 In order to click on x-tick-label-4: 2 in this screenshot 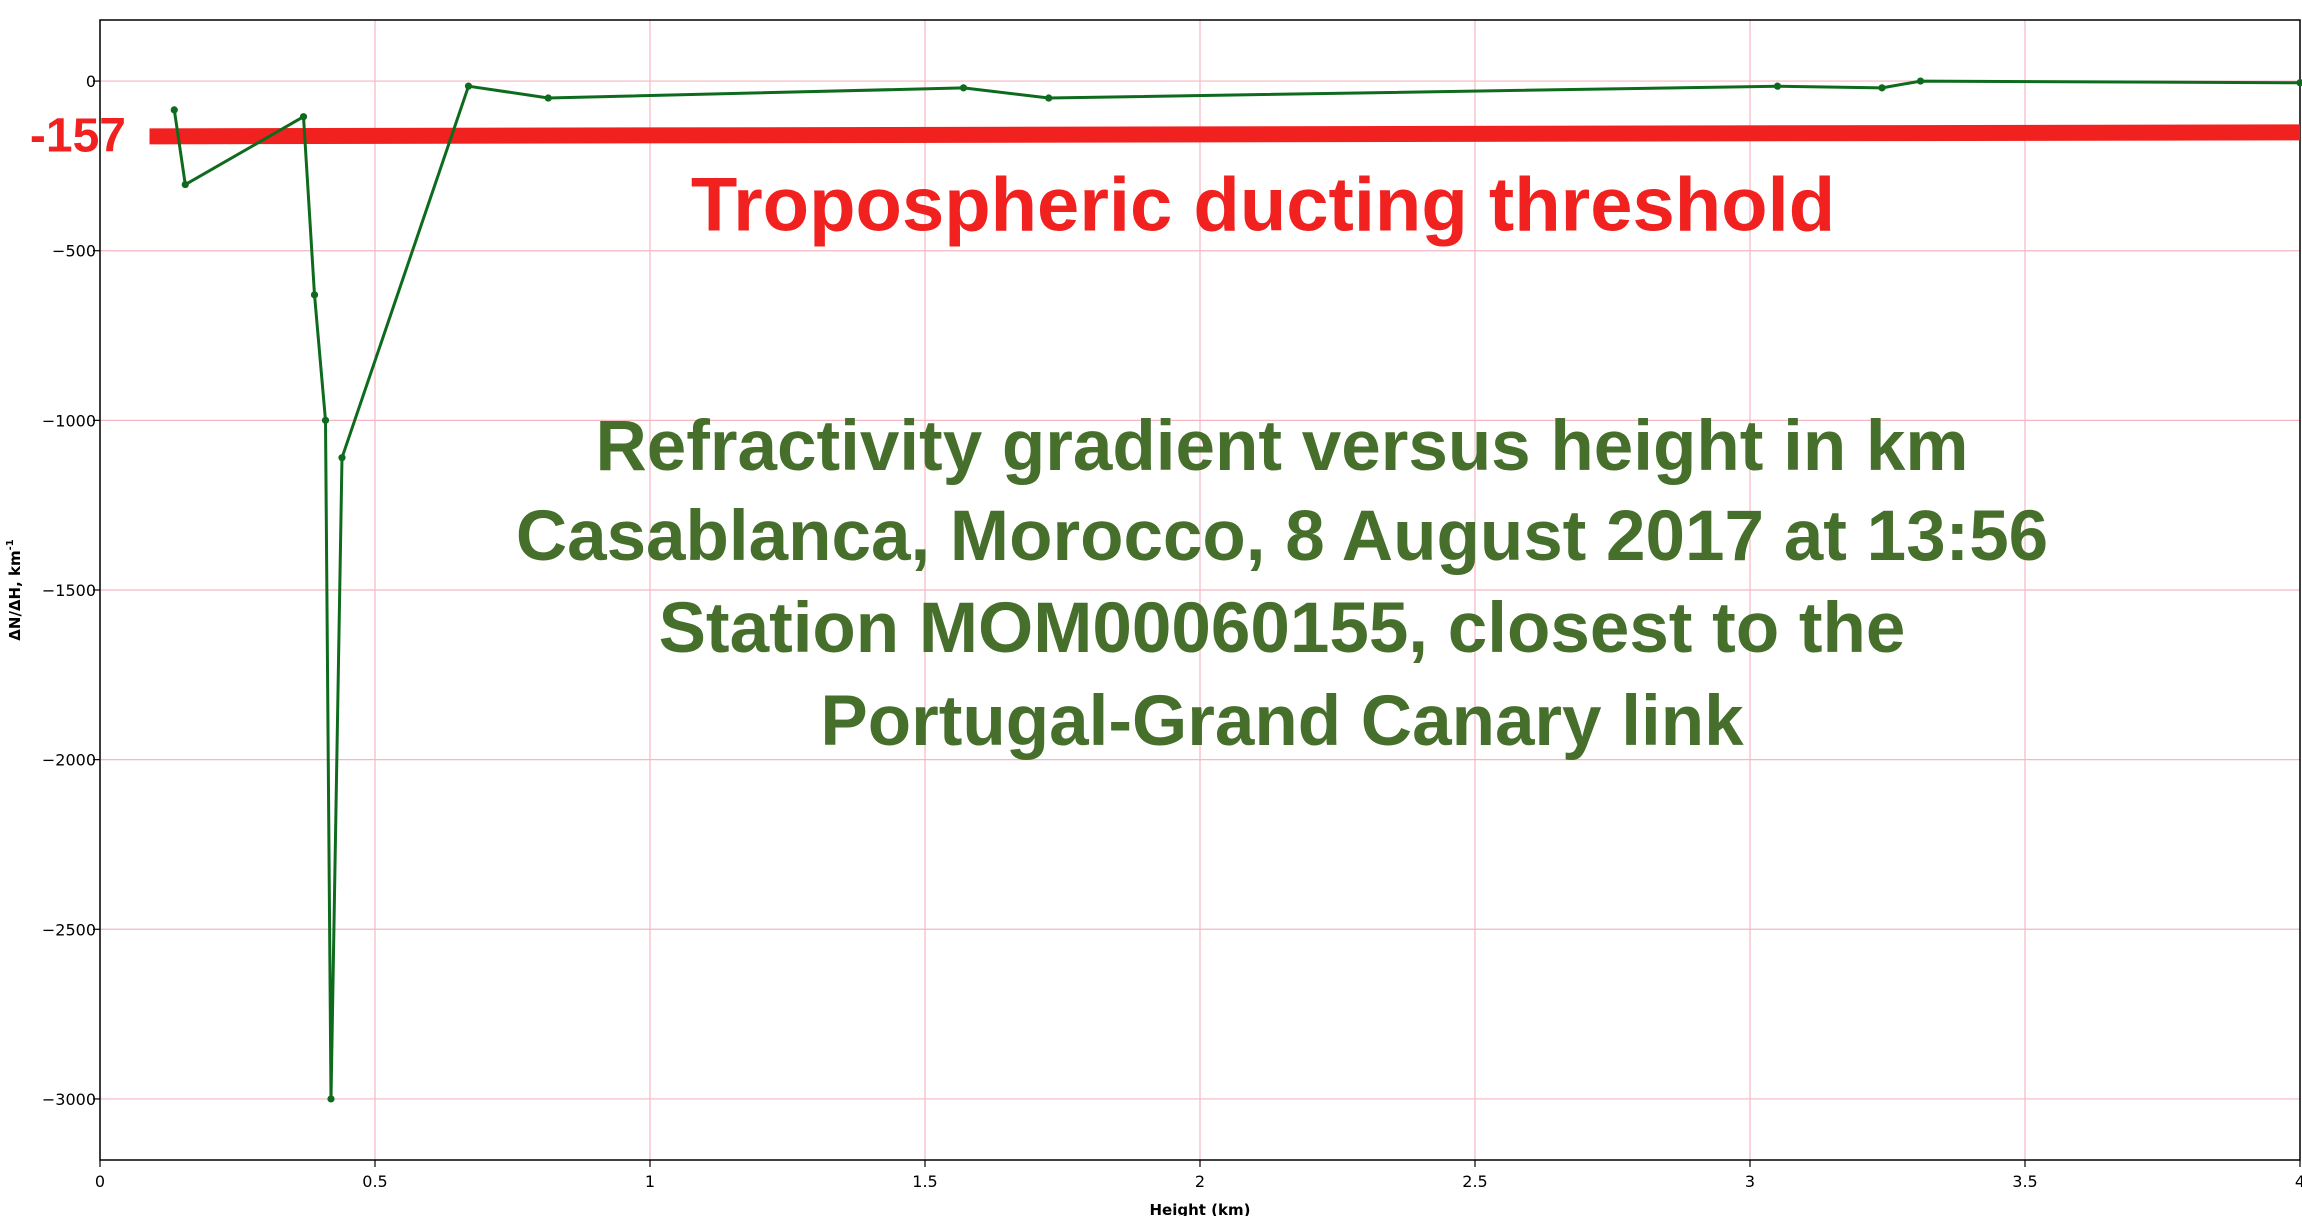, I will do `click(1200, 1181)`.